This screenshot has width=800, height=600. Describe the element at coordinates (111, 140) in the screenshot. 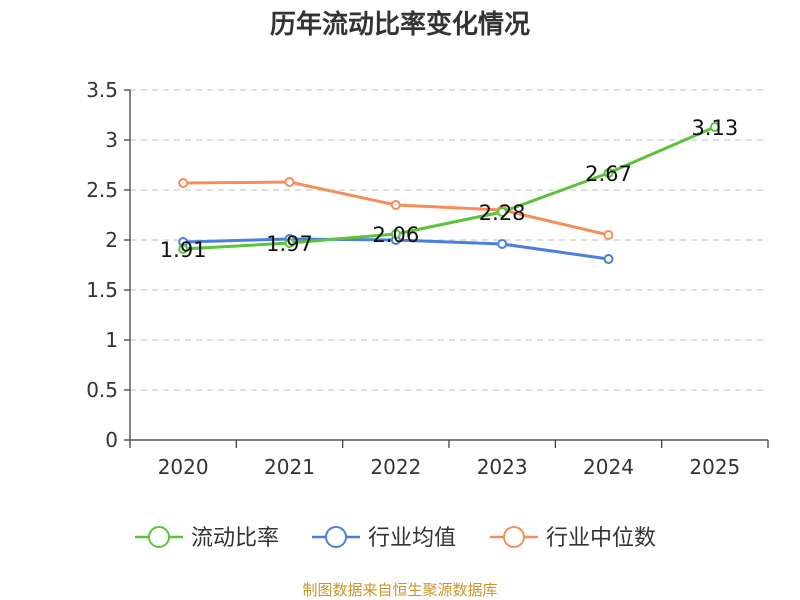

I see `y-tick-label: 3` at that location.